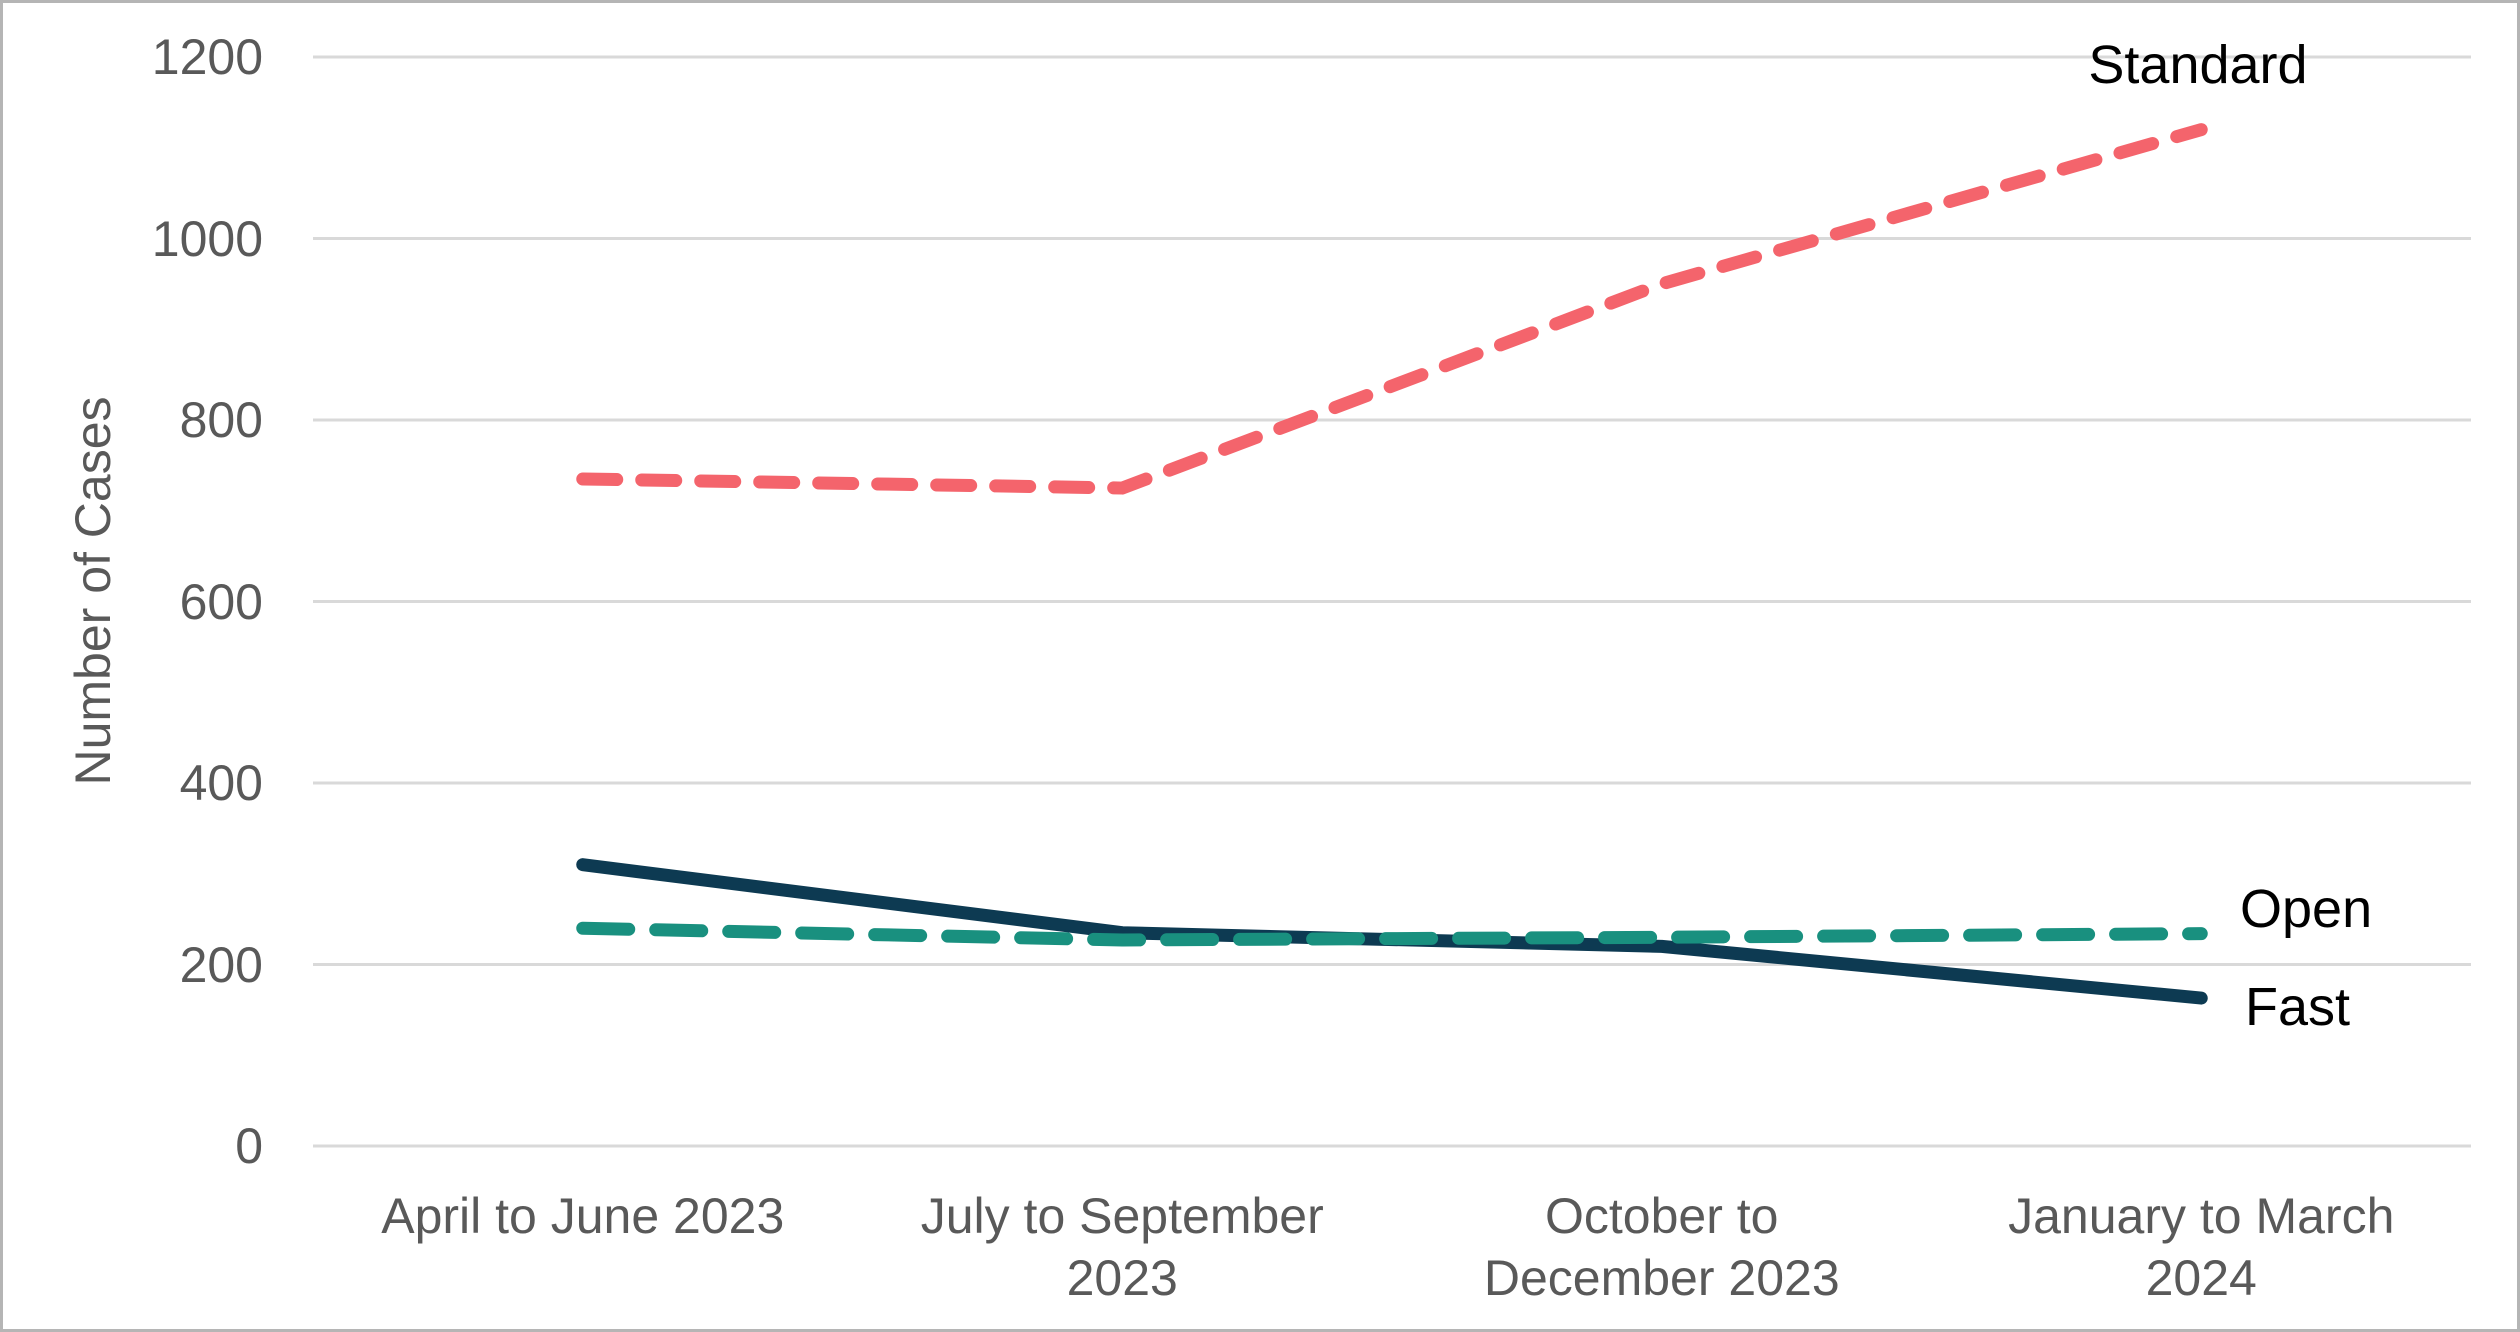 This screenshot has width=2520, height=1332. What do you see at coordinates (1122, 1247) in the screenshot?
I see `x-tick-label: July to September 2023` at bounding box center [1122, 1247].